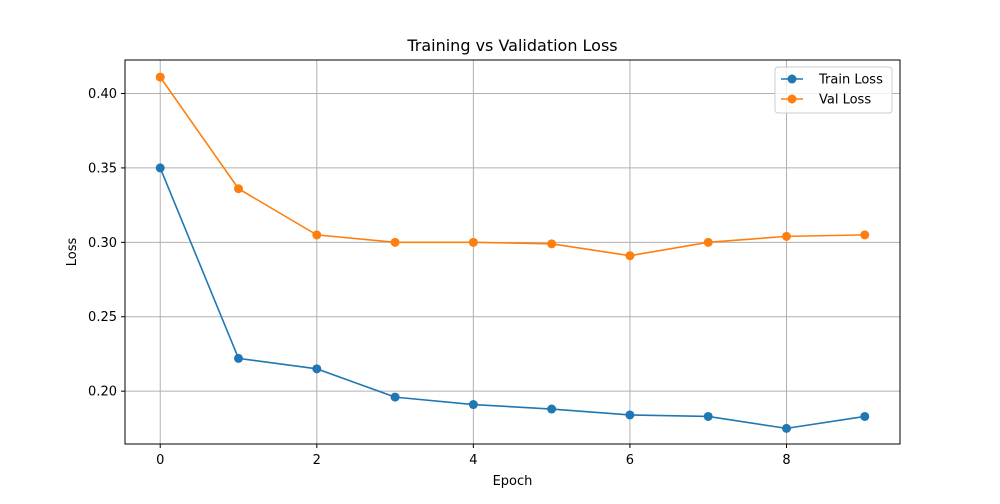  I want to click on legend: Train Loss Val Loss, so click(833, 90).